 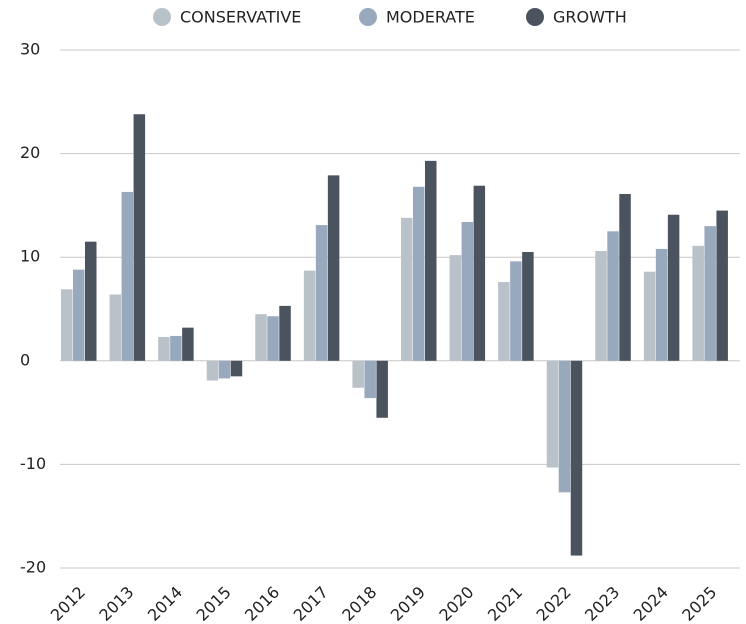 I want to click on x-tick-label: 2022, so click(x=553, y=603).